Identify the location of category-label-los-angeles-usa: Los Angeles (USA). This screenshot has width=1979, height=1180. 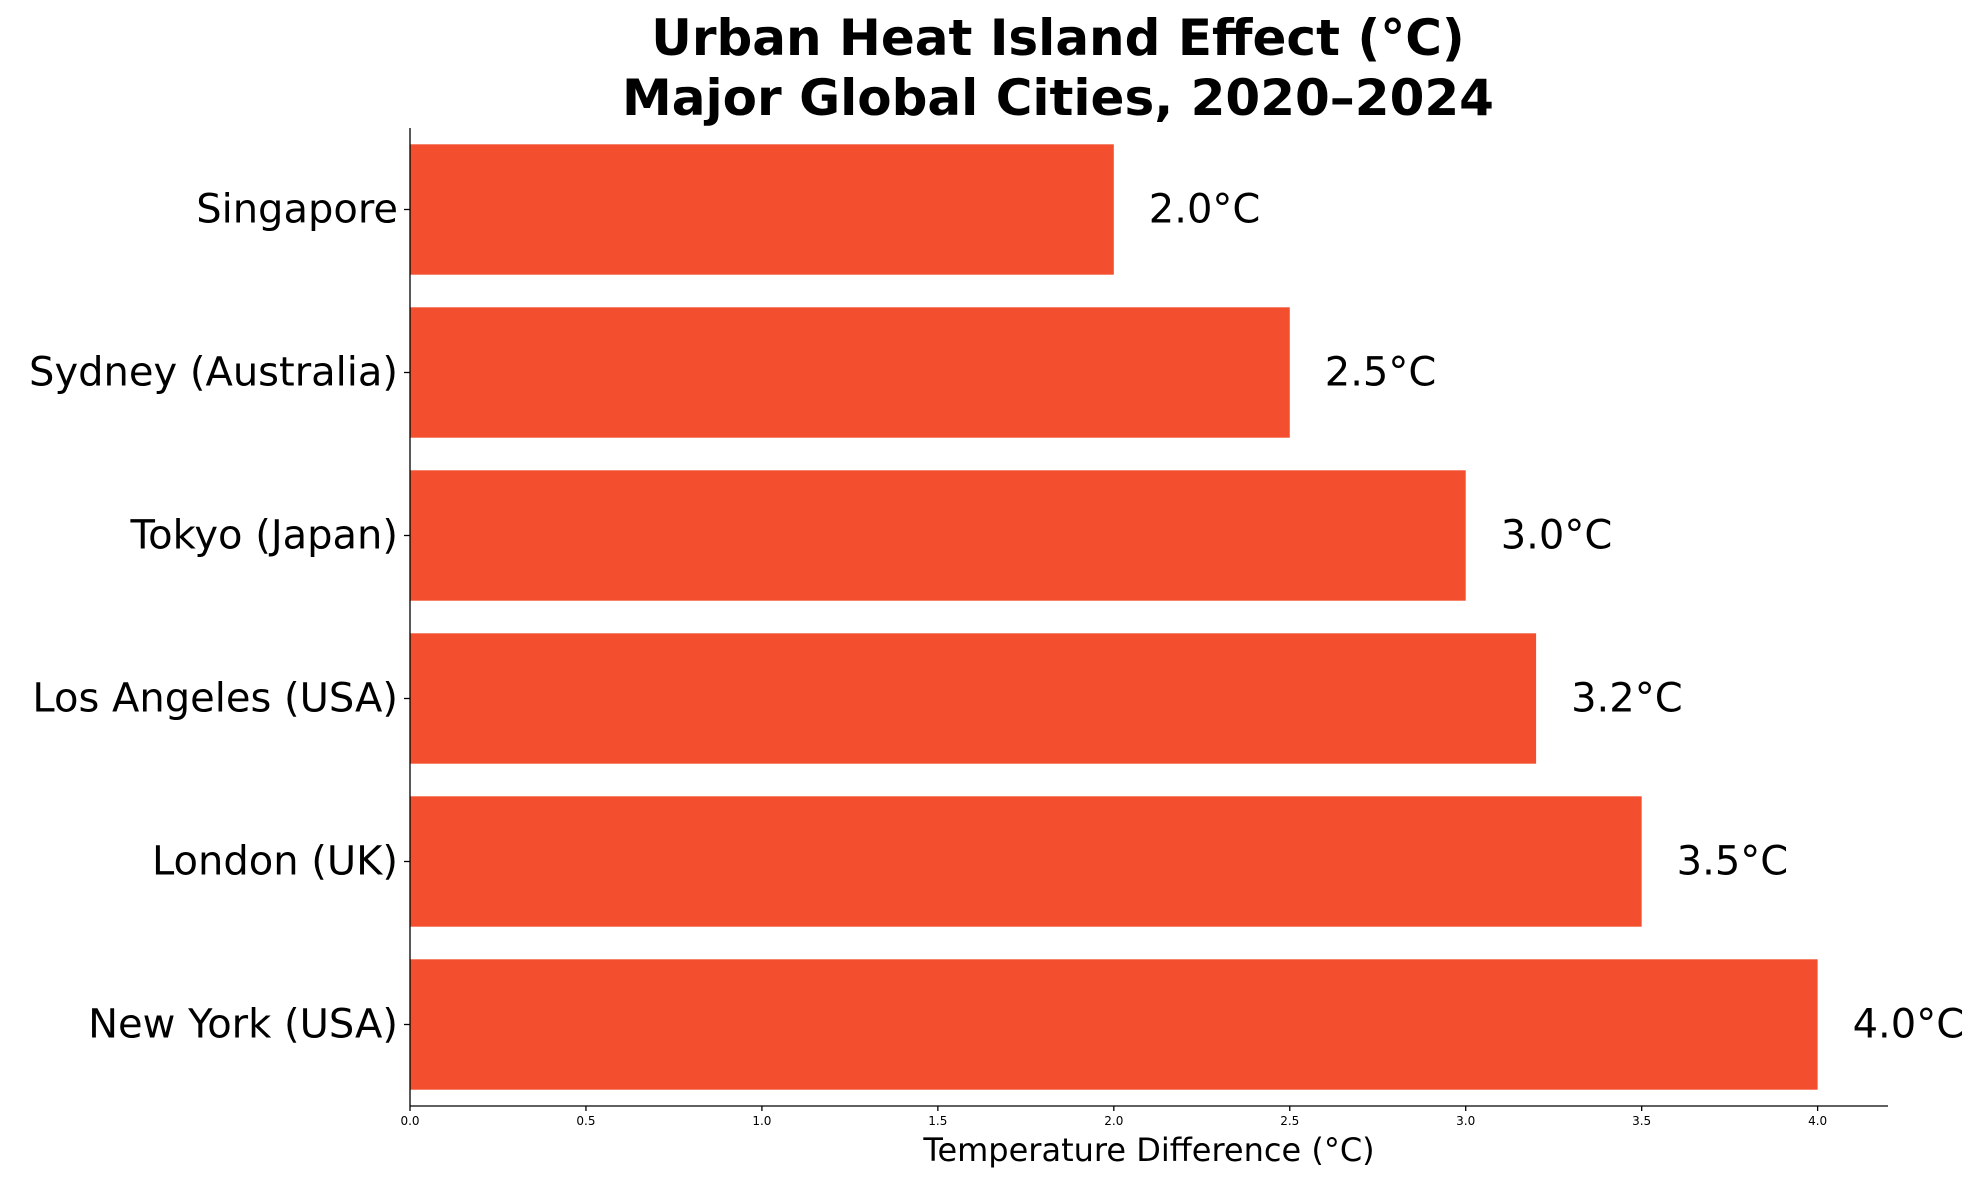
(215, 699).